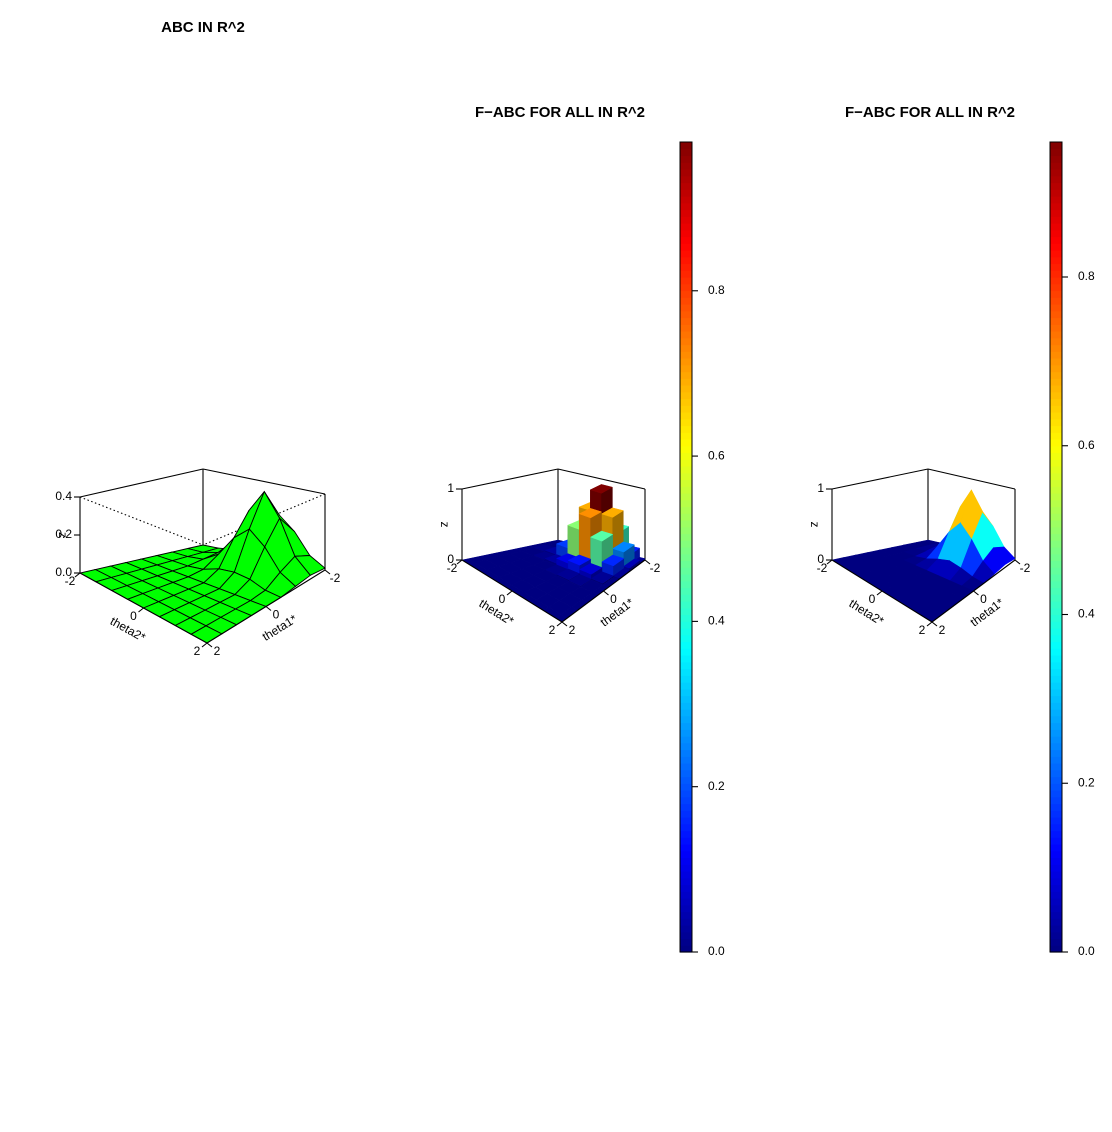 The width and height of the screenshot is (1112, 1132). Describe the element at coordinates (930, 112) in the screenshot. I see `panel-title: F−ABC FOR ALL IN R^2` at that location.